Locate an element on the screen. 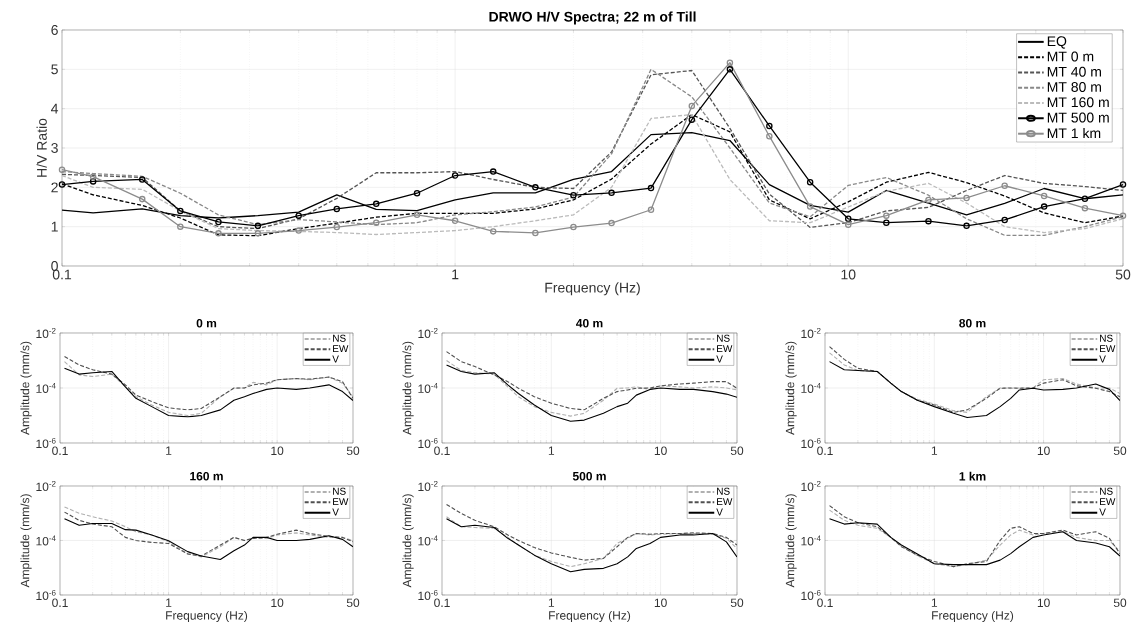 This screenshot has height=642, width=1136. y-tick-label: 3 is located at coordinates (54, 148).